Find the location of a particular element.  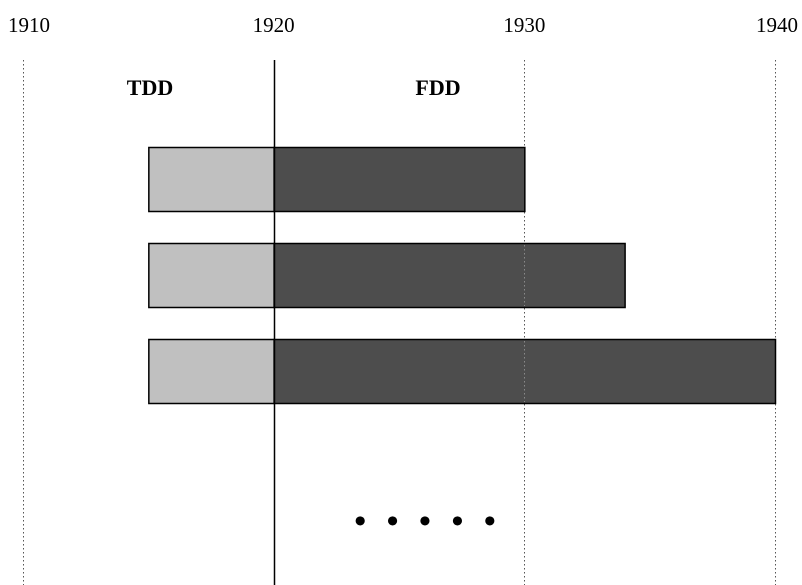

tick-label-1920: 1920 is located at coordinates (274, 25).